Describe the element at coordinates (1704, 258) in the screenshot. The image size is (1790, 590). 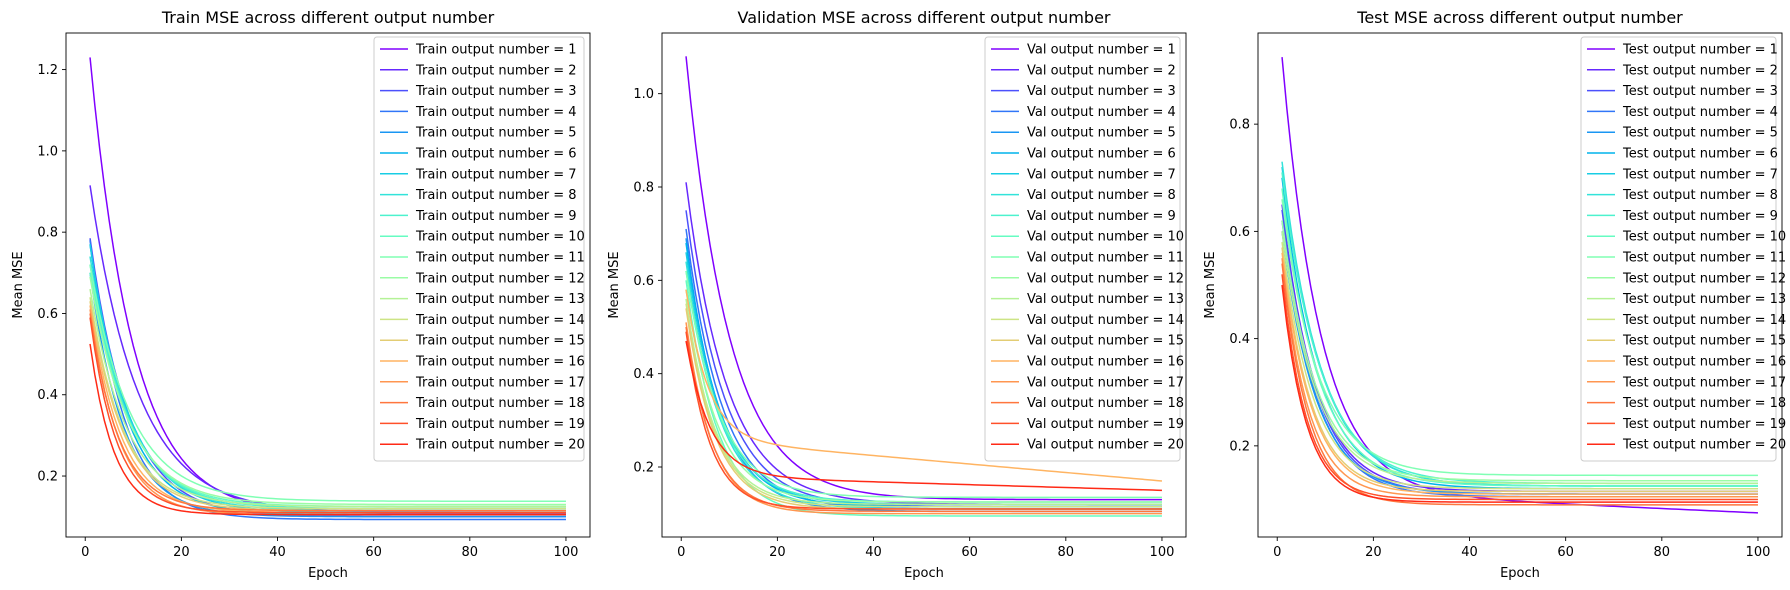
I see `legend-entry: Test output number = 11` at that location.